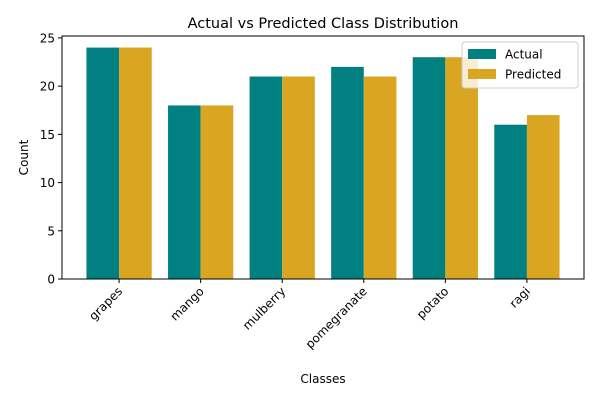 This screenshot has height=400, width=600. What do you see at coordinates (184, 192) in the screenshot?
I see `bar-actual-mango` at bounding box center [184, 192].